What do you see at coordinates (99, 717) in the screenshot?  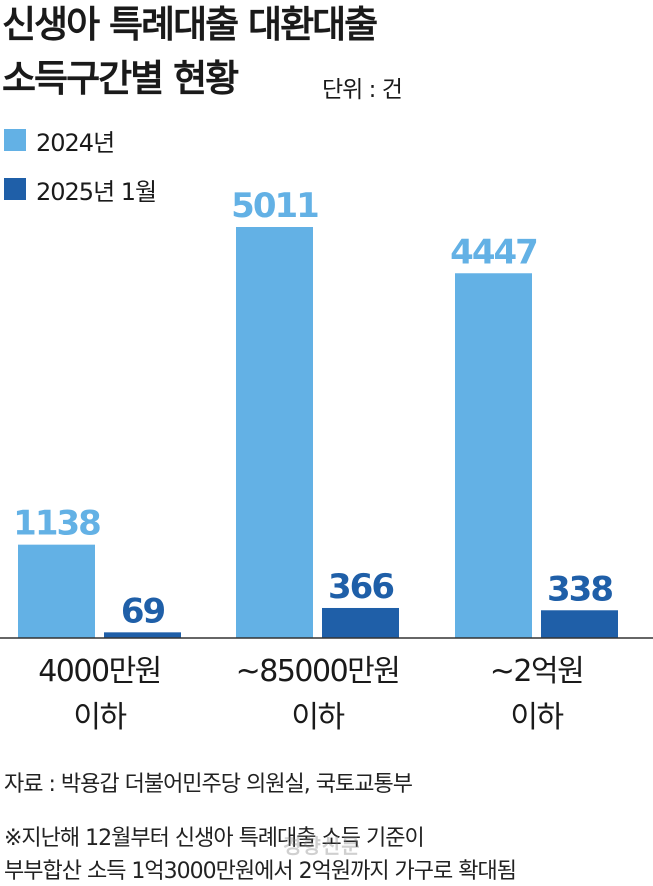 I see `category-label-0-1: 이하` at bounding box center [99, 717].